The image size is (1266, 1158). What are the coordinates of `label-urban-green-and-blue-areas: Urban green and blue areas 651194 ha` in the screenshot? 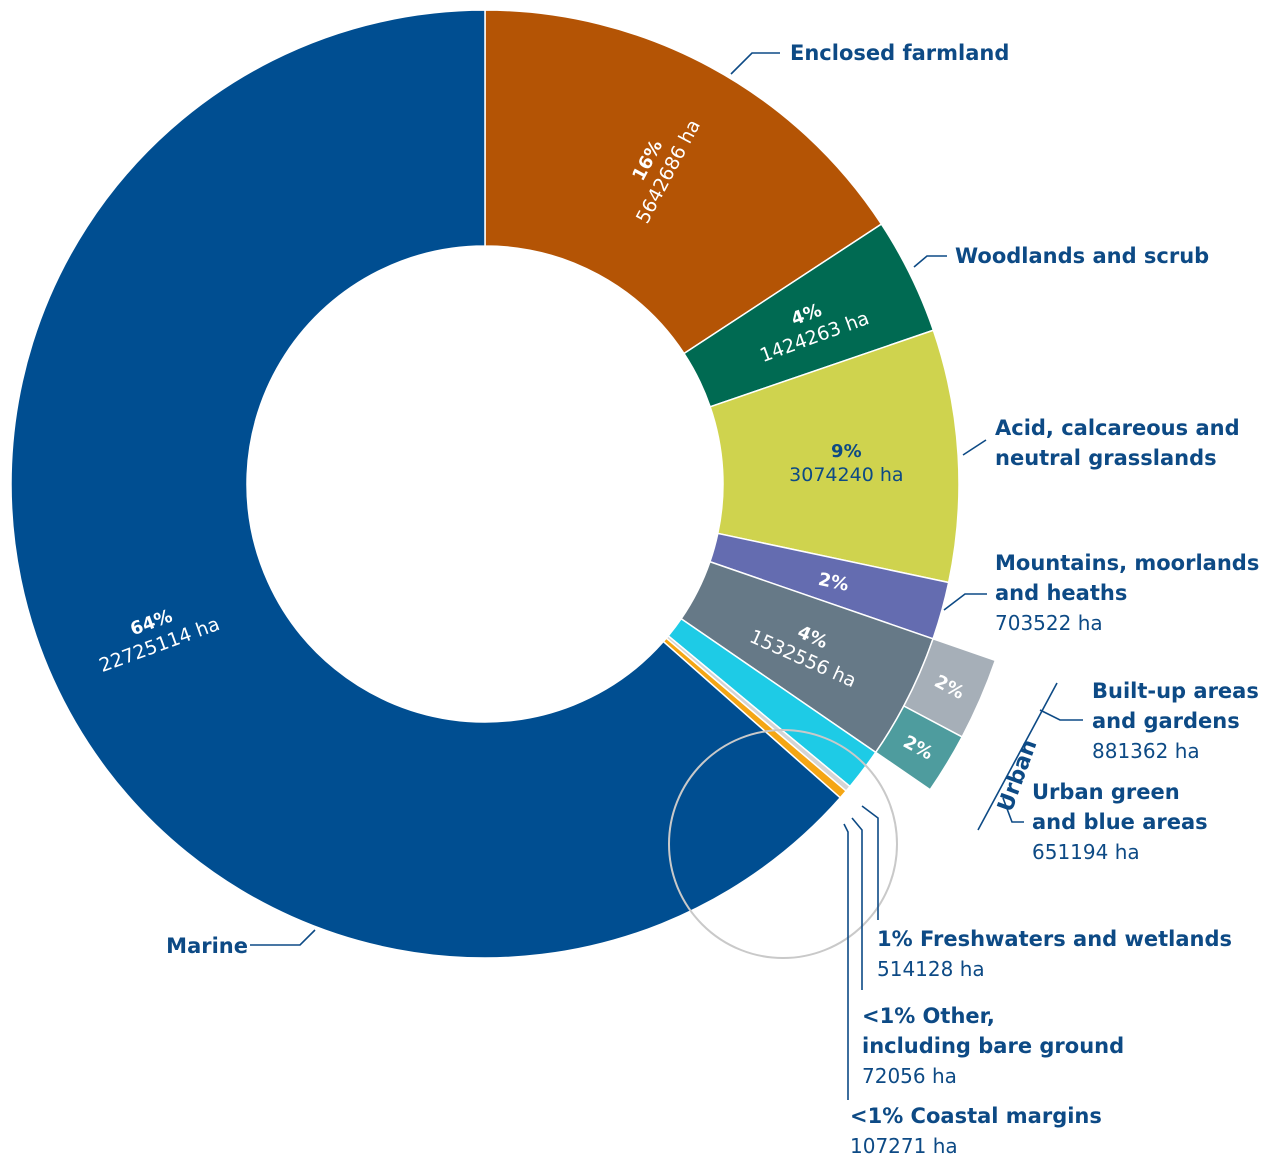 It's located at (1120, 822).